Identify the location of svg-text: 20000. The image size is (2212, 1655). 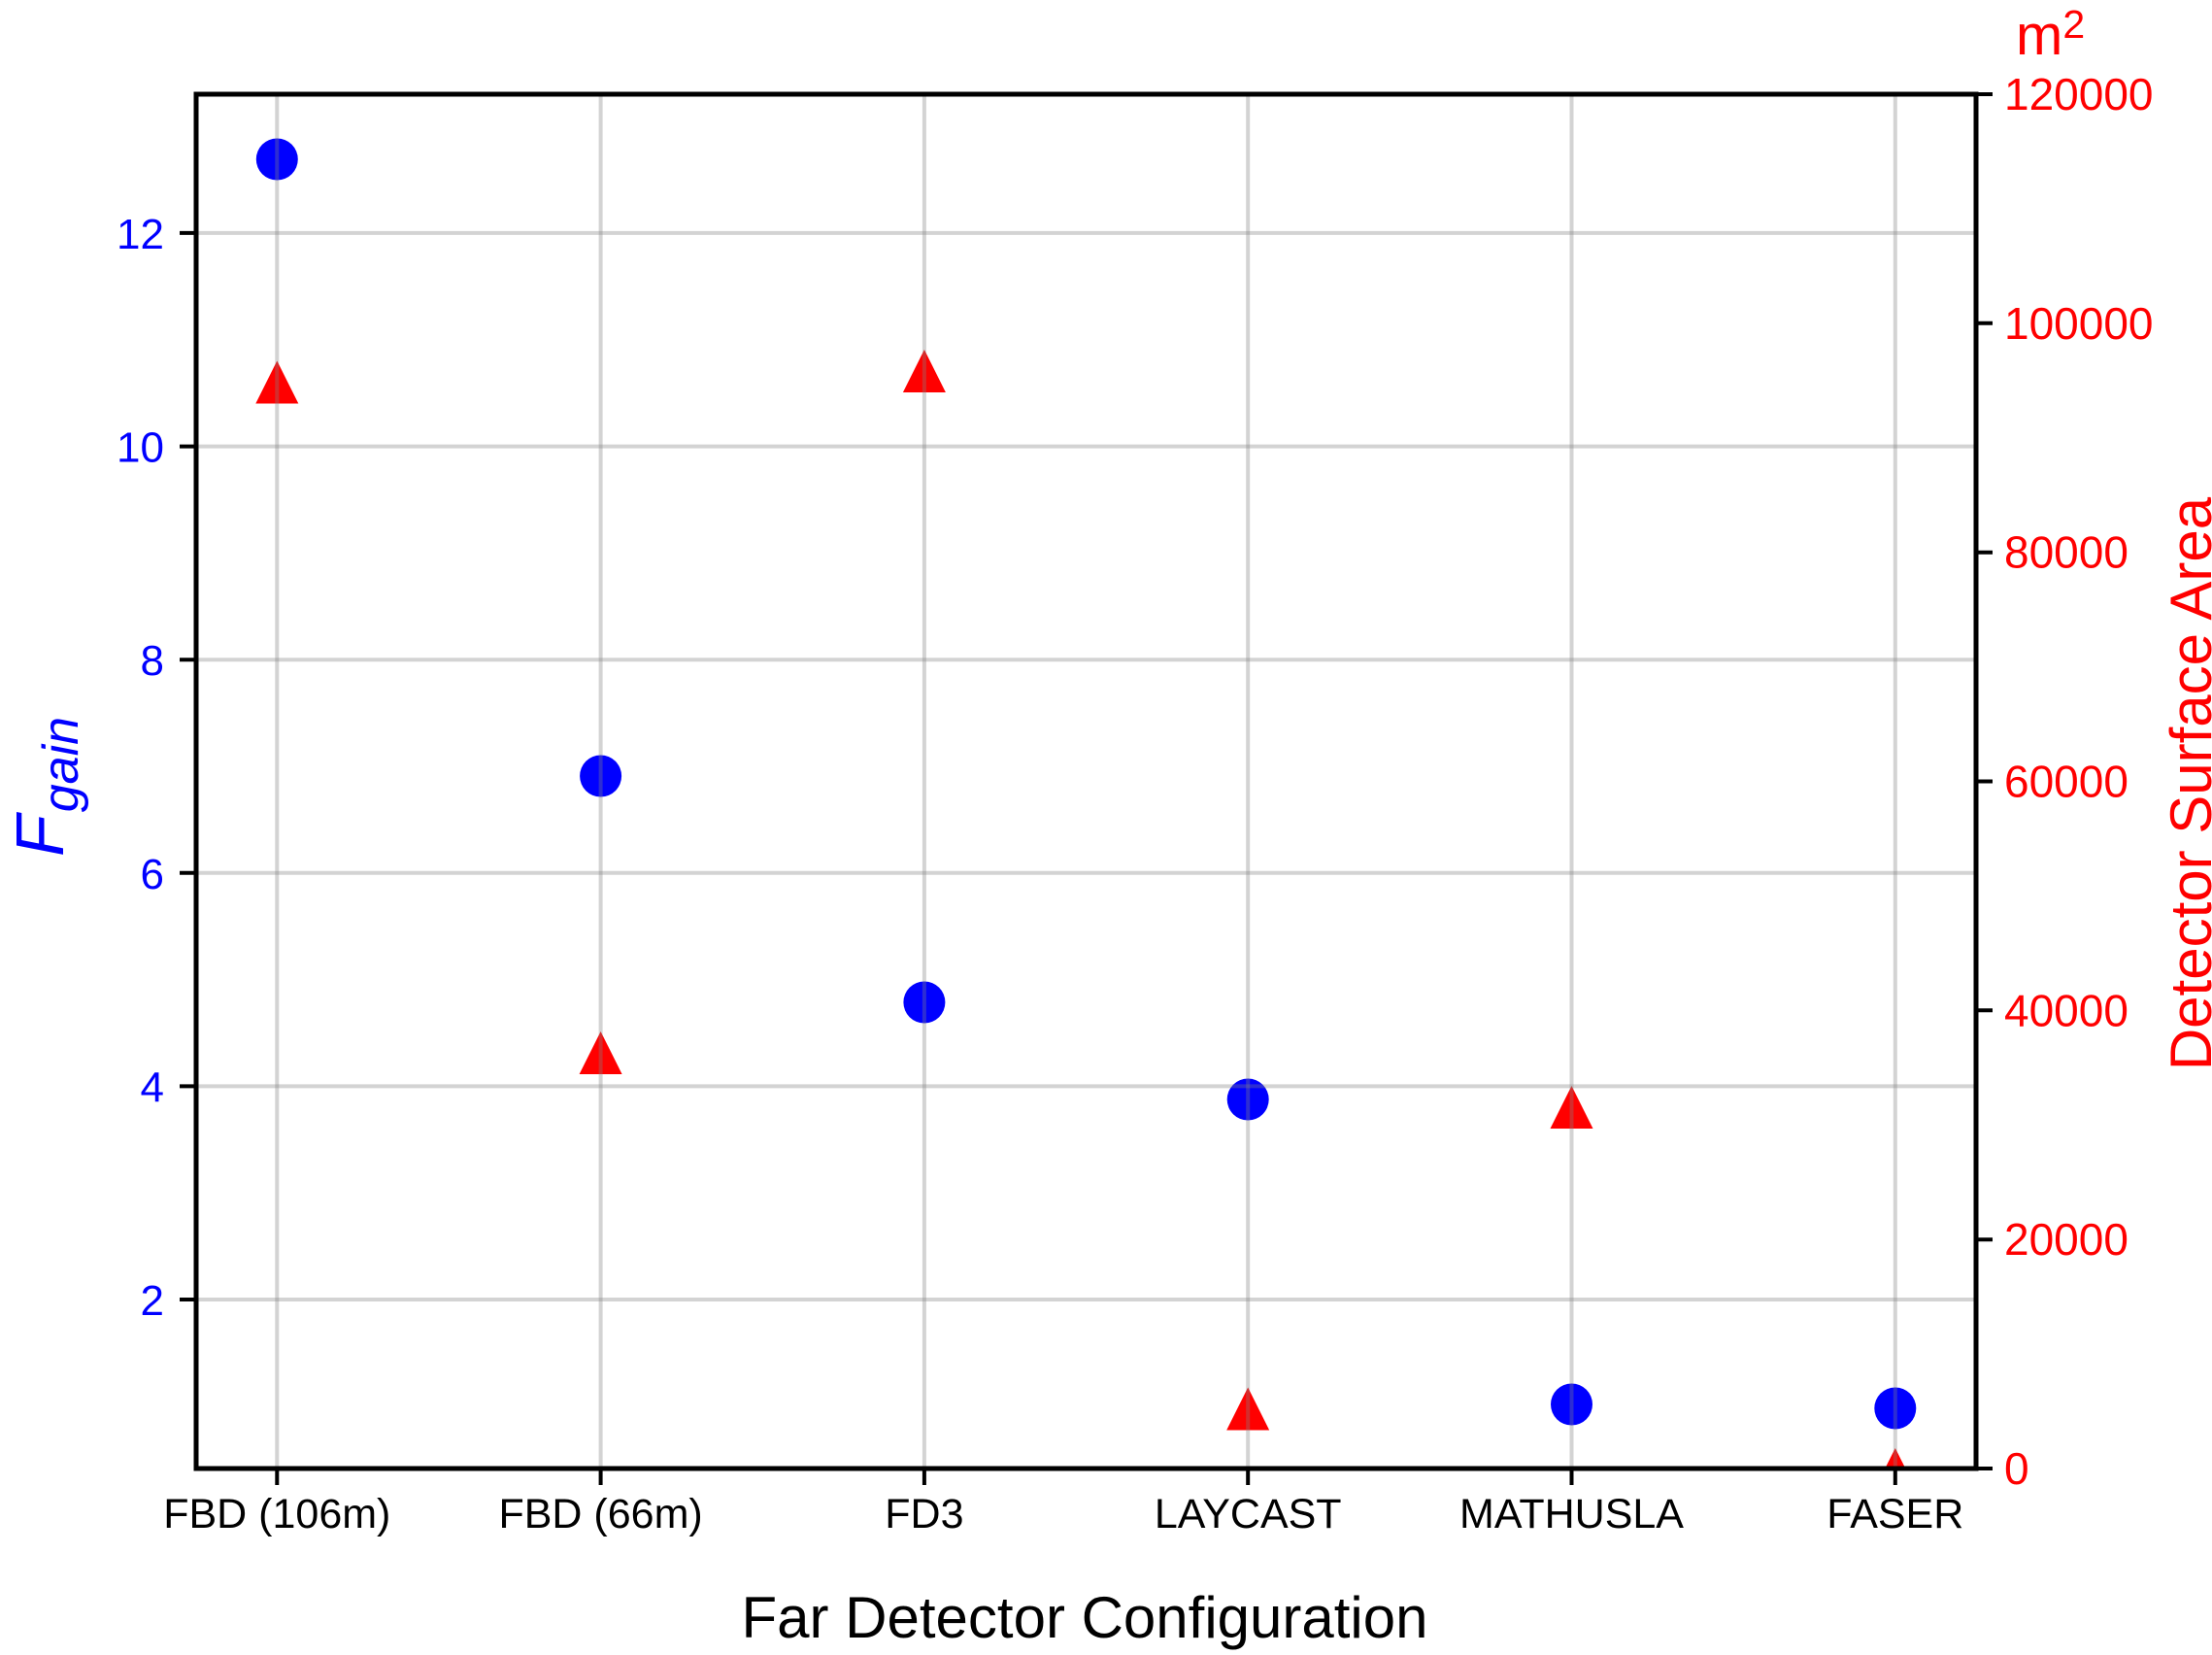
(2066, 1239).